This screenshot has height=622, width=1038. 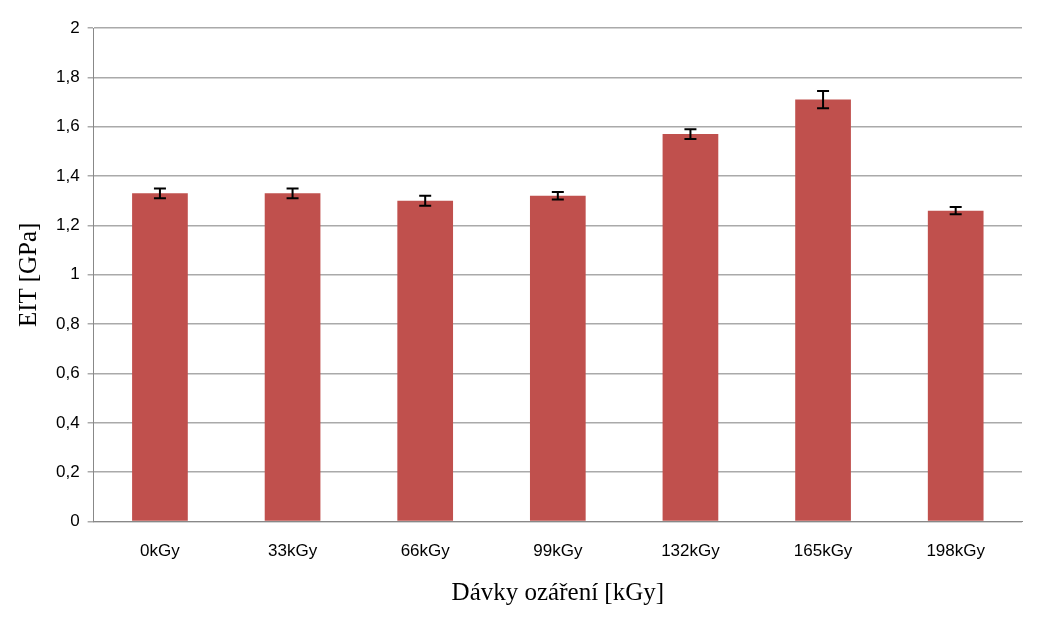 What do you see at coordinates (67, 373) in the screenshot?
I see `y-tick-label: 0,6` at bounding box center [67, 373].